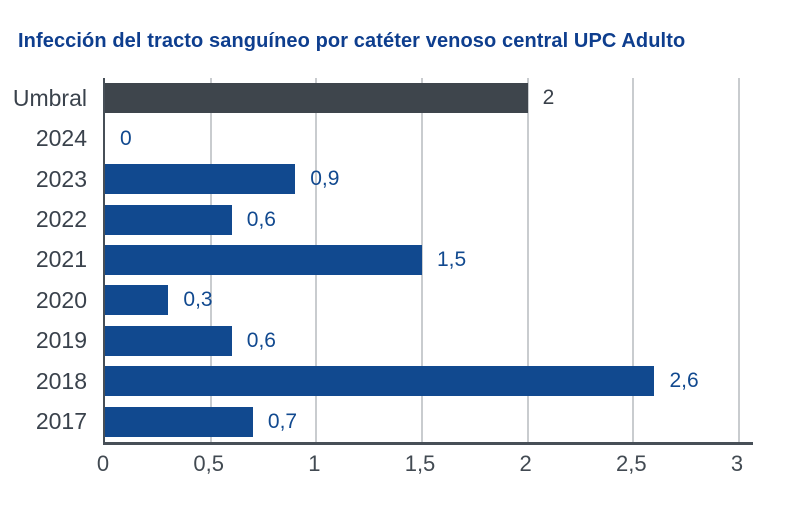 This screenshot has width=800, height=526. What do you see at coordinates (452, 259) in the screenshot?
I see `value-label: 1,5` at bounding box center [452, 259].